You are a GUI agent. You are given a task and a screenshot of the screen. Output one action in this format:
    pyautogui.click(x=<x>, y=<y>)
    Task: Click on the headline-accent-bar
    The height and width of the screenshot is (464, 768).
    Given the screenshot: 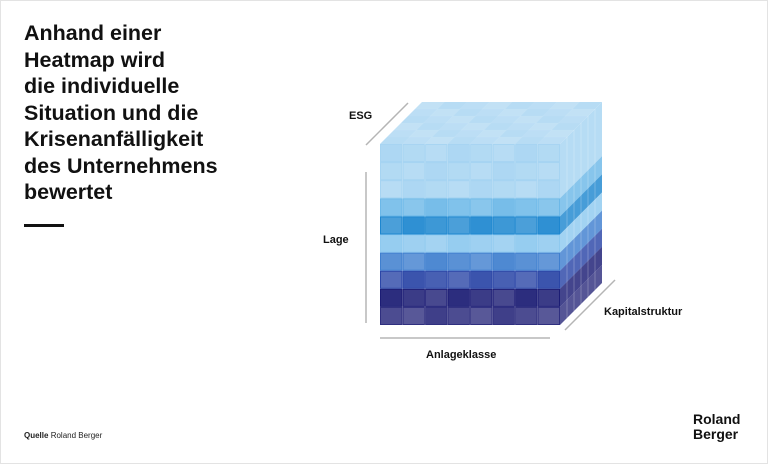 What is the action you would take?
    pyautogui.click(x=44, y=225)
    